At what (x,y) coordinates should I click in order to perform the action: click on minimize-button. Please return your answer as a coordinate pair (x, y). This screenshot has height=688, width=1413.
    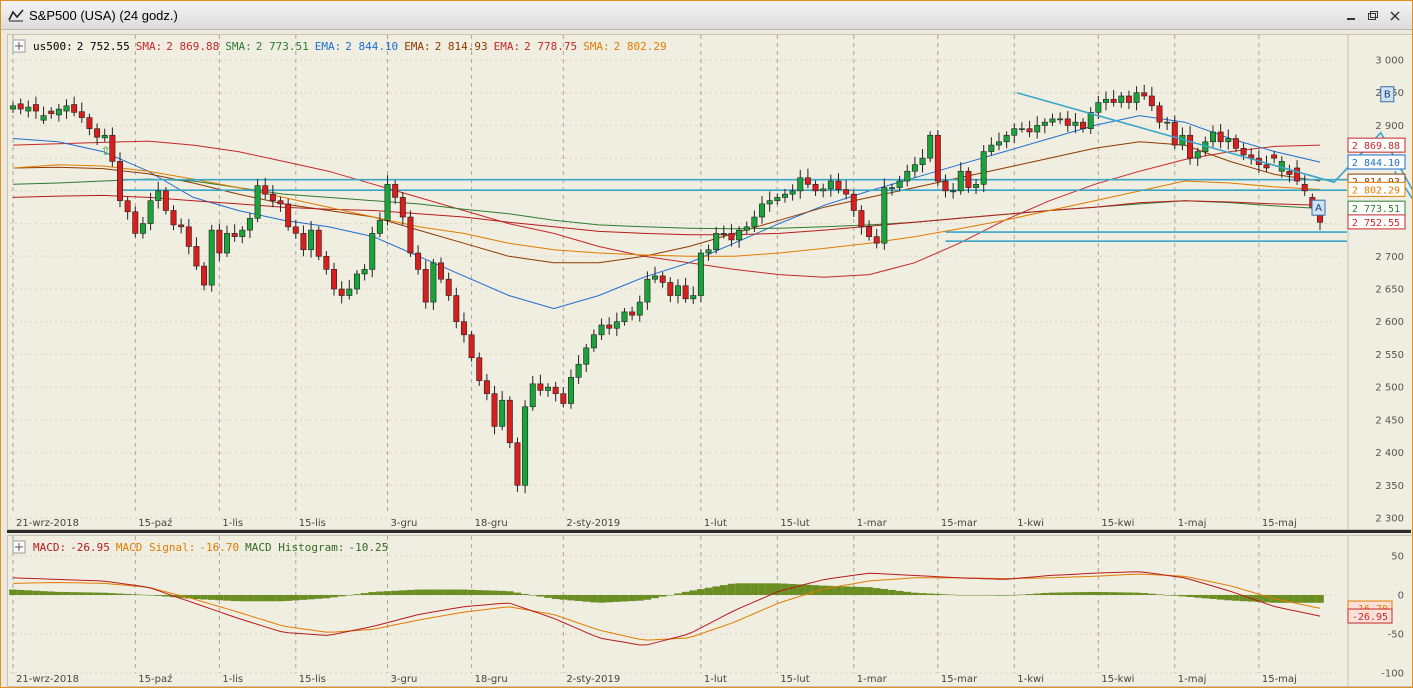
    Looking at the image, I should click on (1351, 15).